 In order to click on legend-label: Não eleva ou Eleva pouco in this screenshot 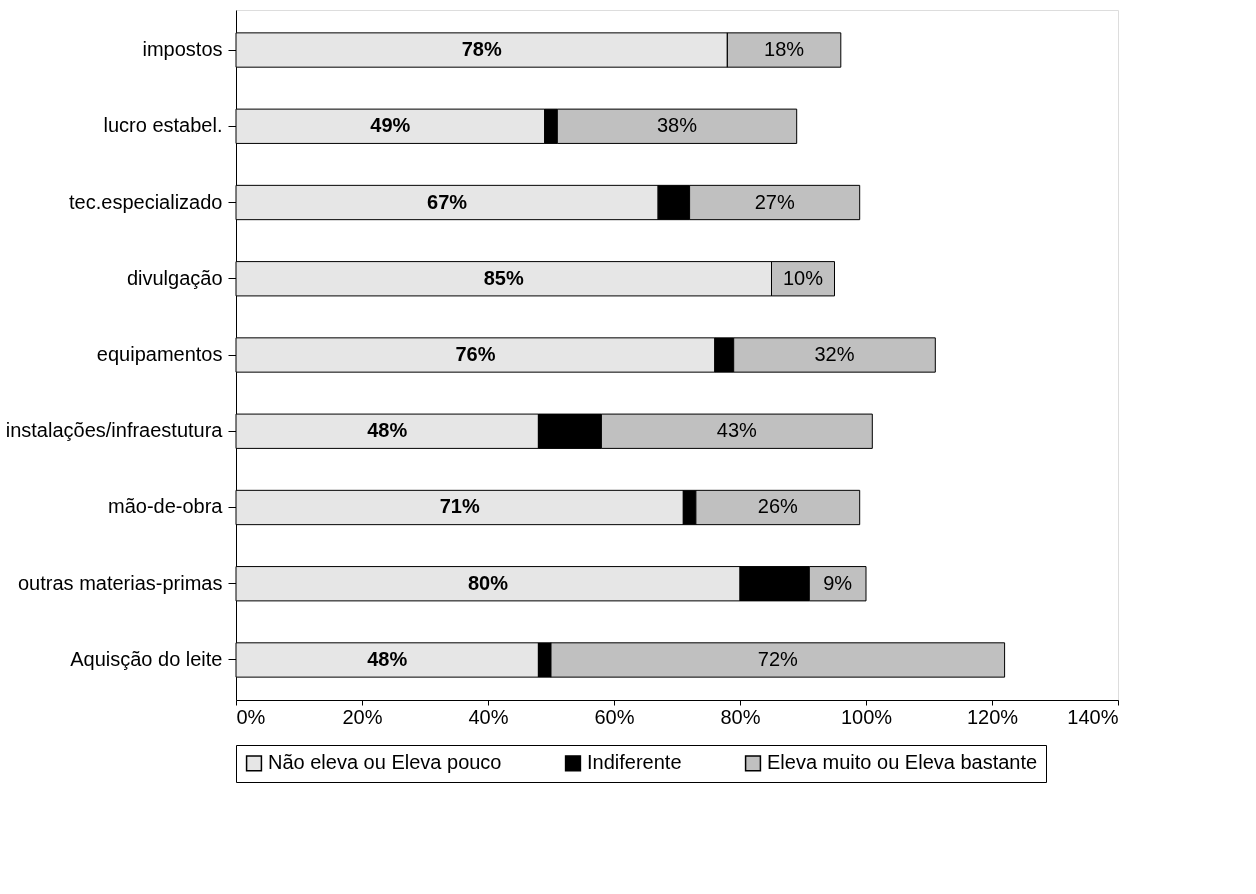, I will do `click(385, 762)`.